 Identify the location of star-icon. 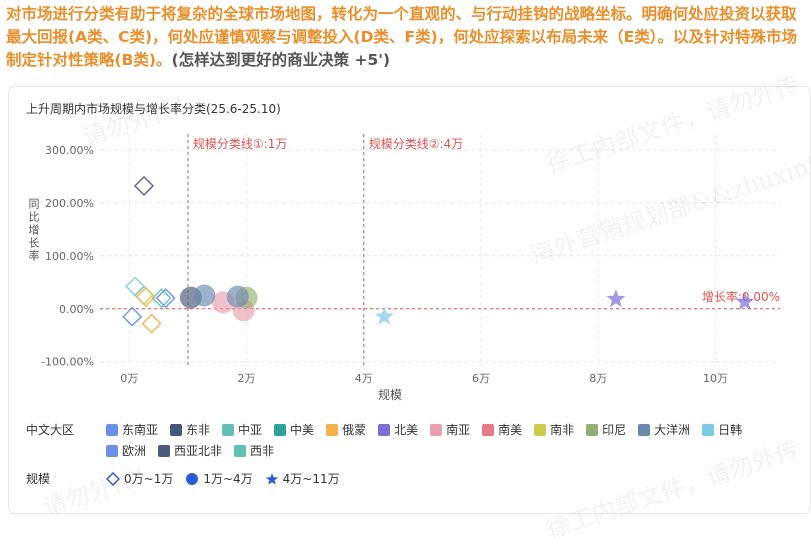
(271, 478).